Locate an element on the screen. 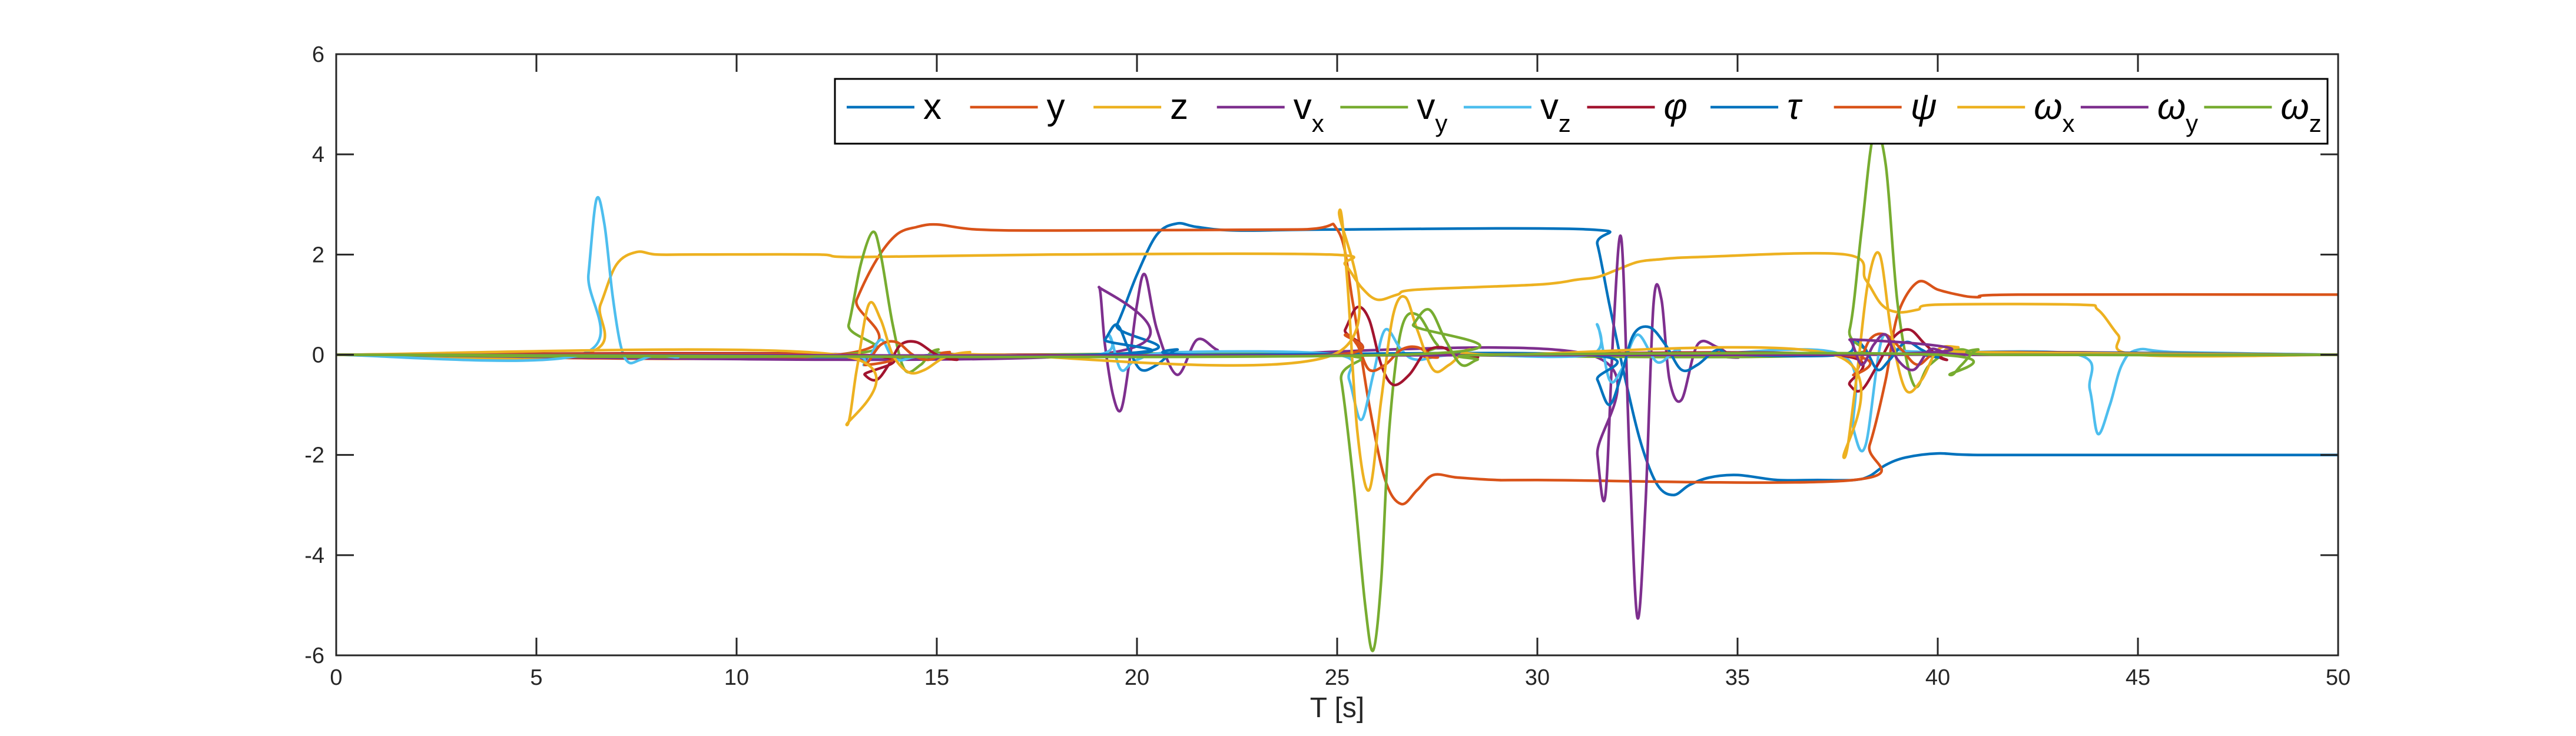 Image resolution: width=2576 pixels, height=736 pixels. series-line-z is located at coordinates (1337, 305).